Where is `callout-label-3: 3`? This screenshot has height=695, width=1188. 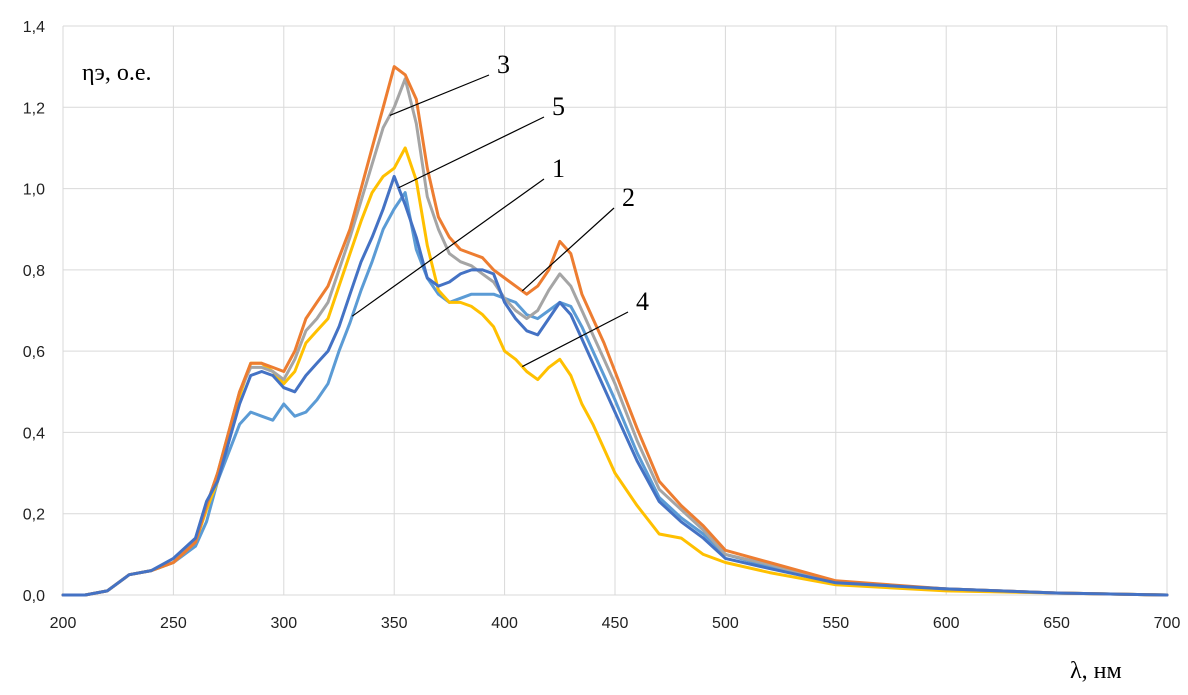 callout-label-3: 3 is located at coordinates (503, 64).